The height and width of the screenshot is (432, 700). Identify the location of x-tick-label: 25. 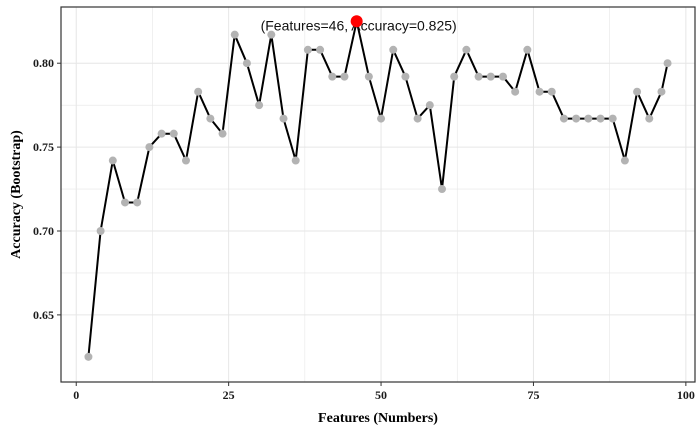
(229, 395).